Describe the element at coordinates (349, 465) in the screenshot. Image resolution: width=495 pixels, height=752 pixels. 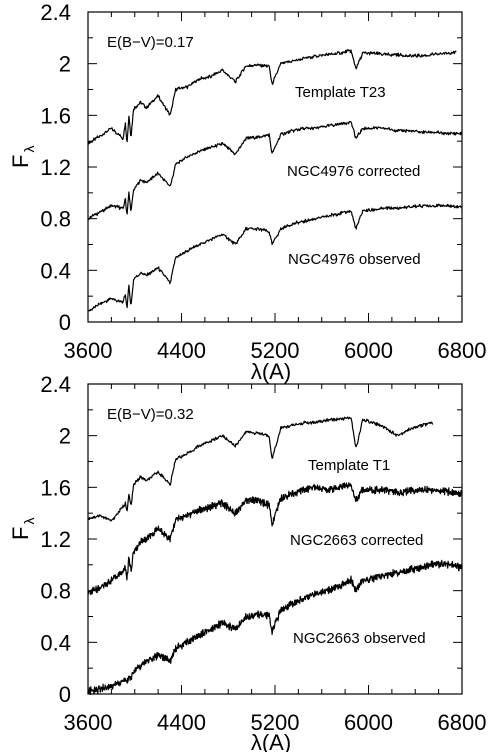
I see `series-label-1: Template T1` at that location.